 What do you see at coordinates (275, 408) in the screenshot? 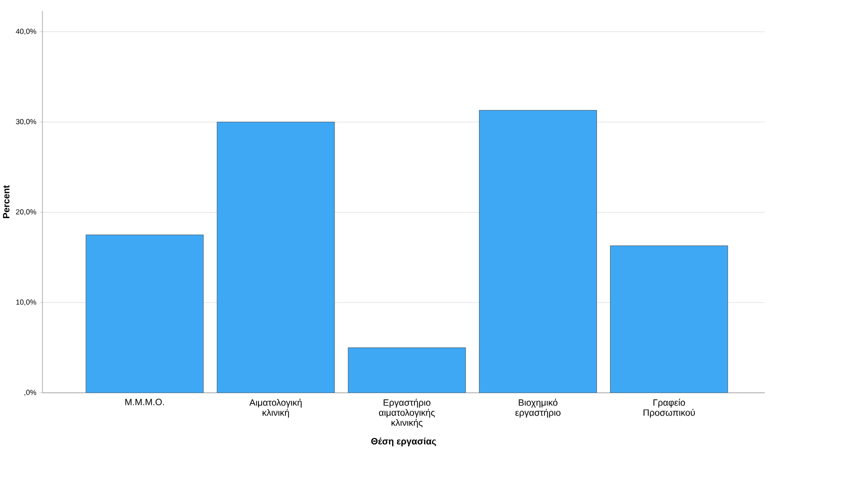
I see `x-tick-label: Αιματολογική κλινική` at bounding box center [275, 408].